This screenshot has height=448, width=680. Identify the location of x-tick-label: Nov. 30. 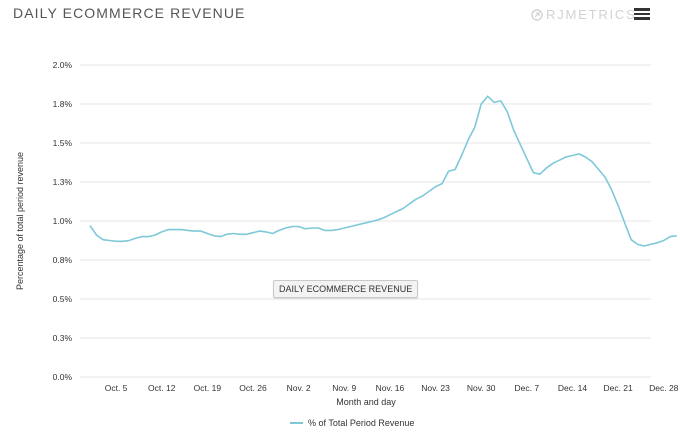
(481, 388).